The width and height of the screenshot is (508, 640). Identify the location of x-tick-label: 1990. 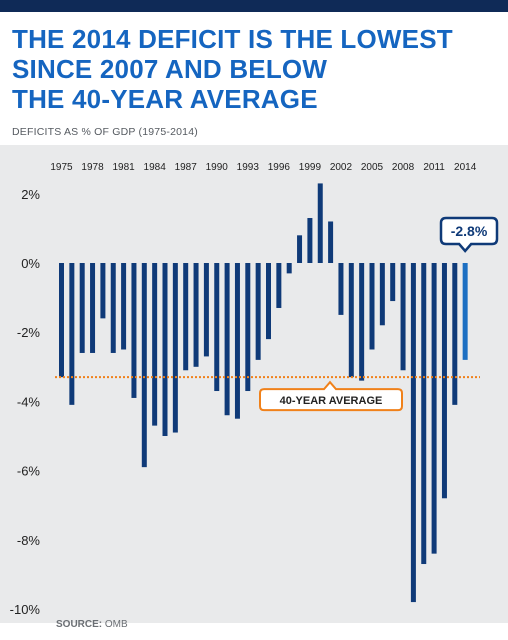
(217, 167).